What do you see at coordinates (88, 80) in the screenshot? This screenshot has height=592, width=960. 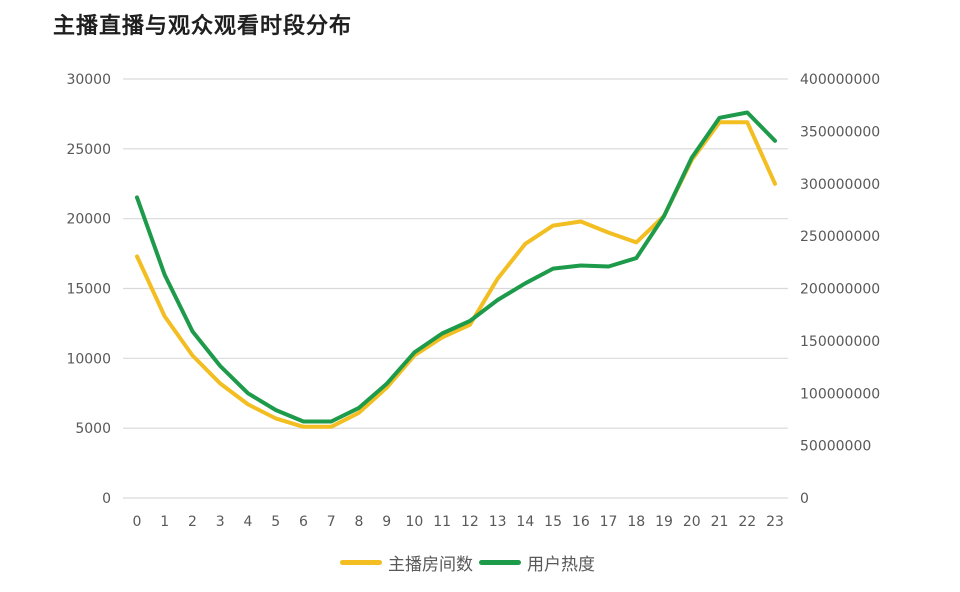 I see `y-left-tick-label: 30000` at bounding box center [88, 80].